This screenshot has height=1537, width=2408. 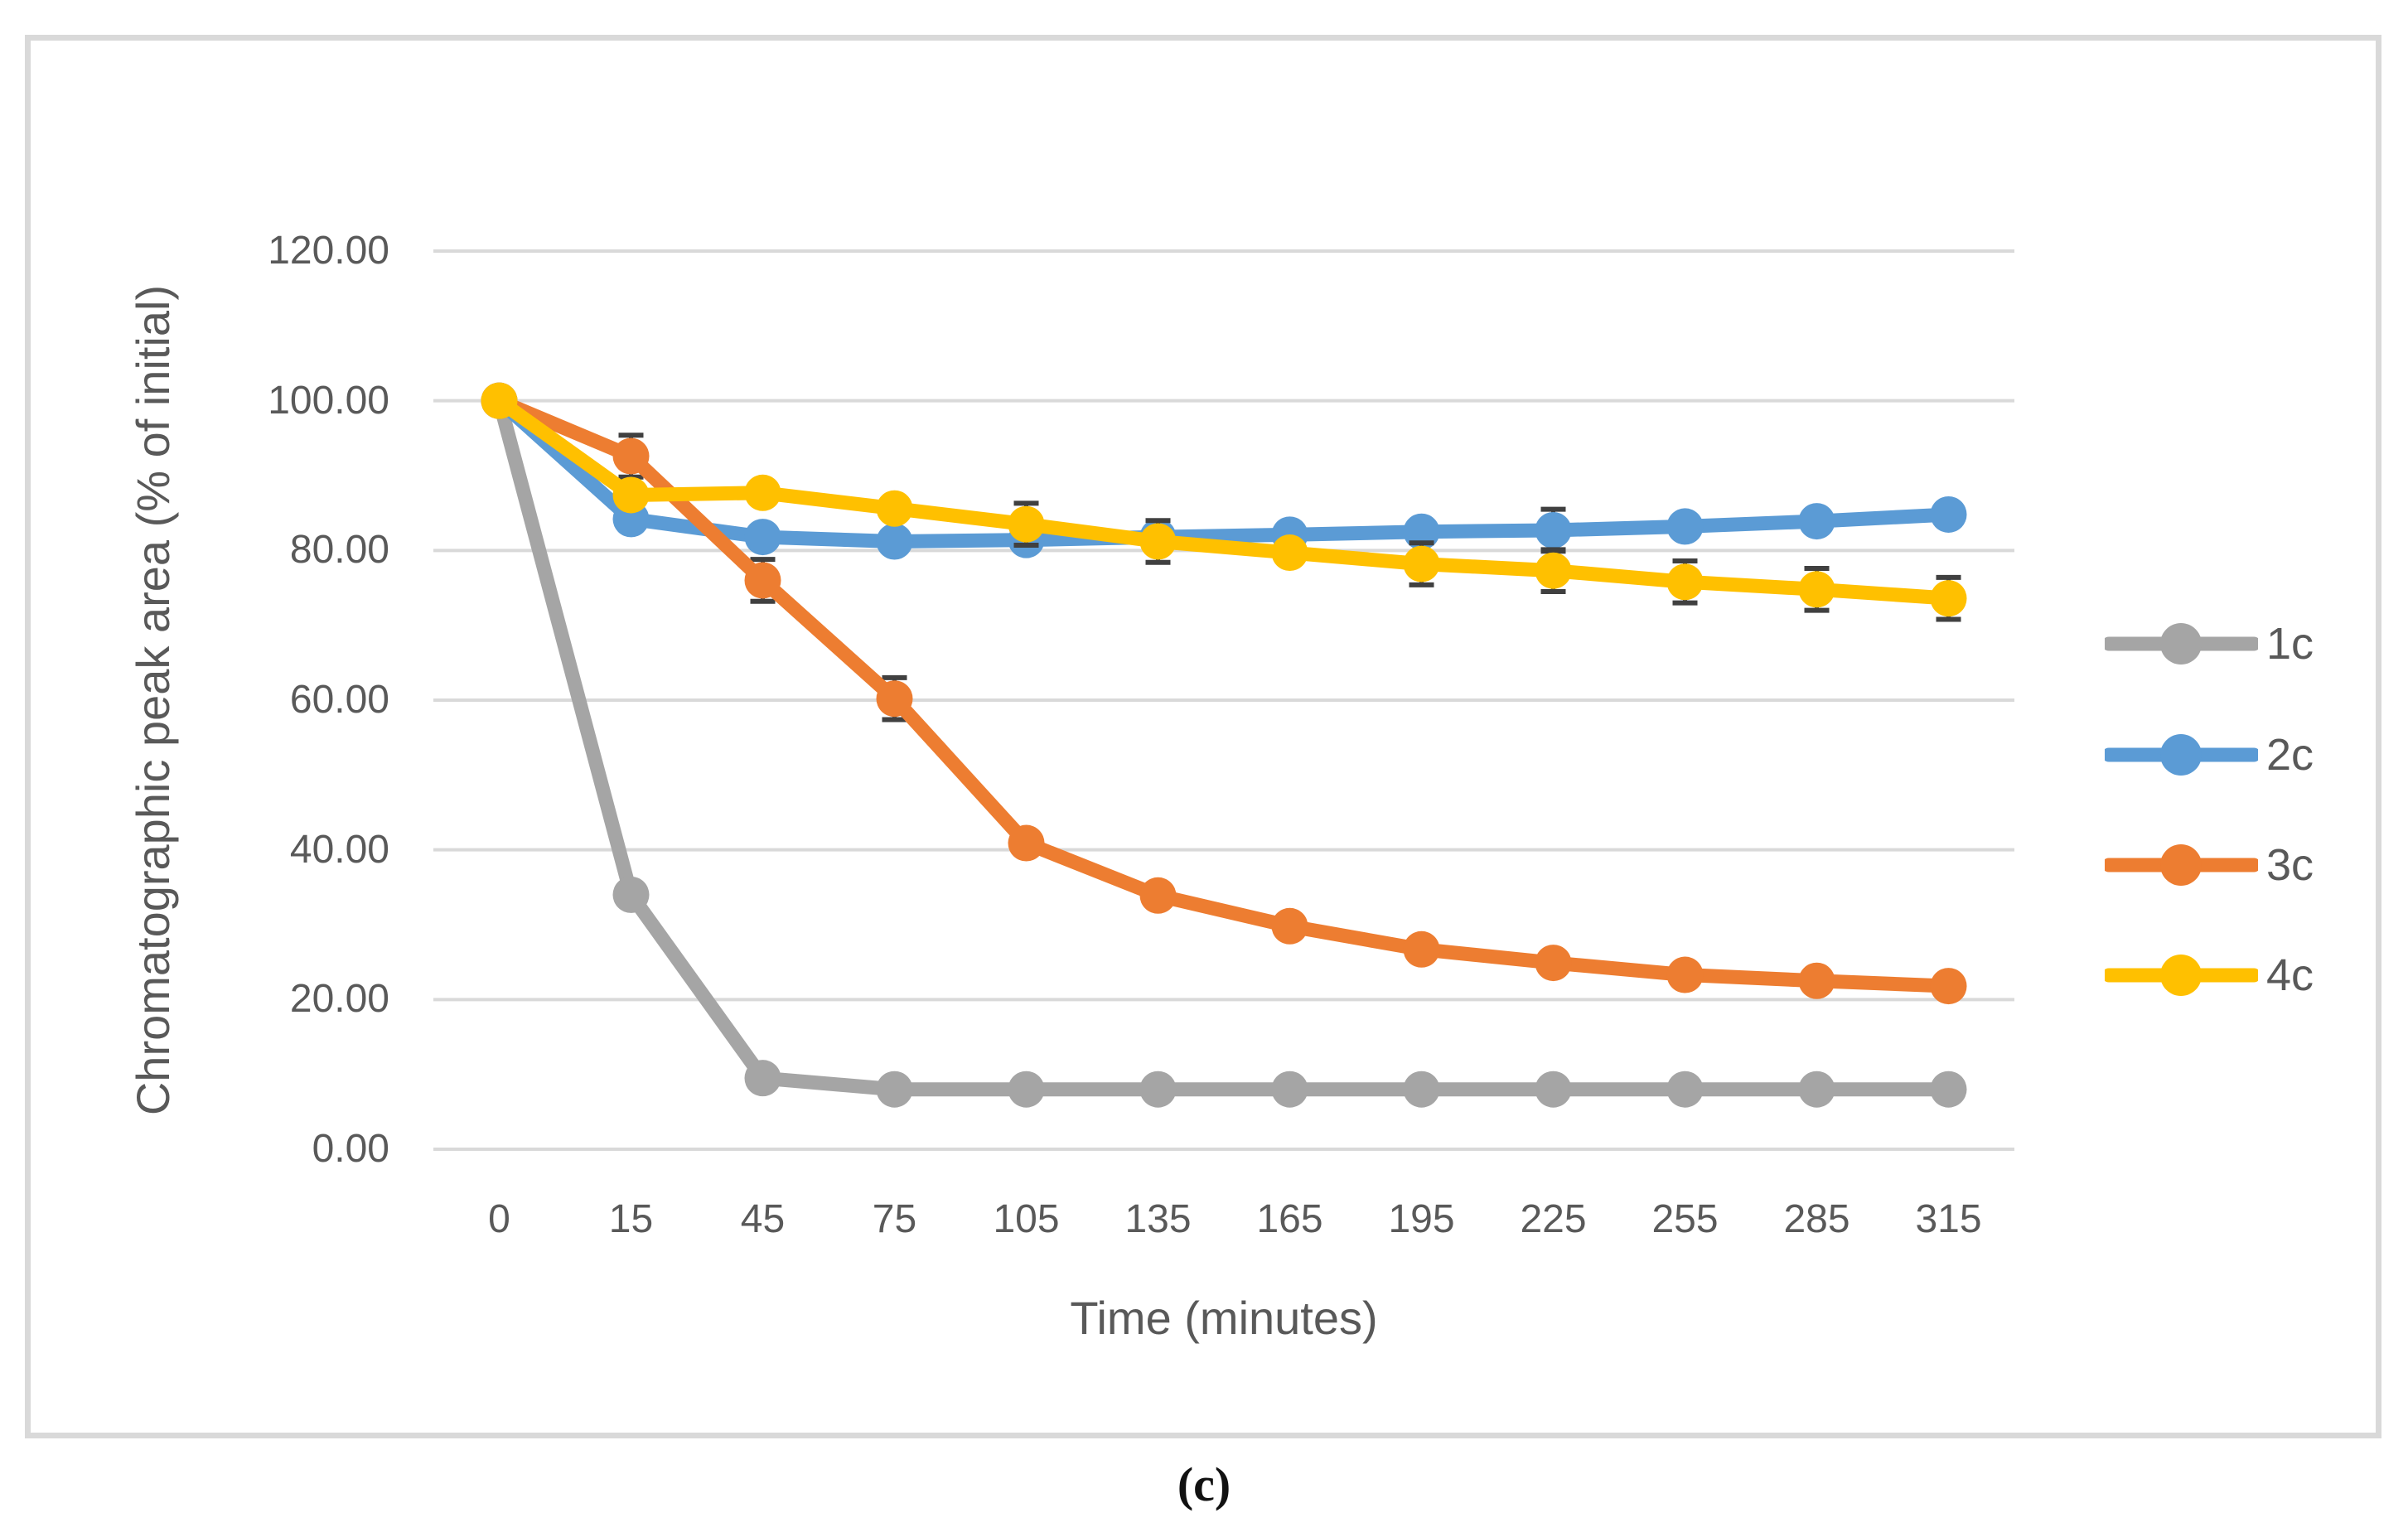 I want to click on legend-swatch-4c, so click(x=2181, y=975).